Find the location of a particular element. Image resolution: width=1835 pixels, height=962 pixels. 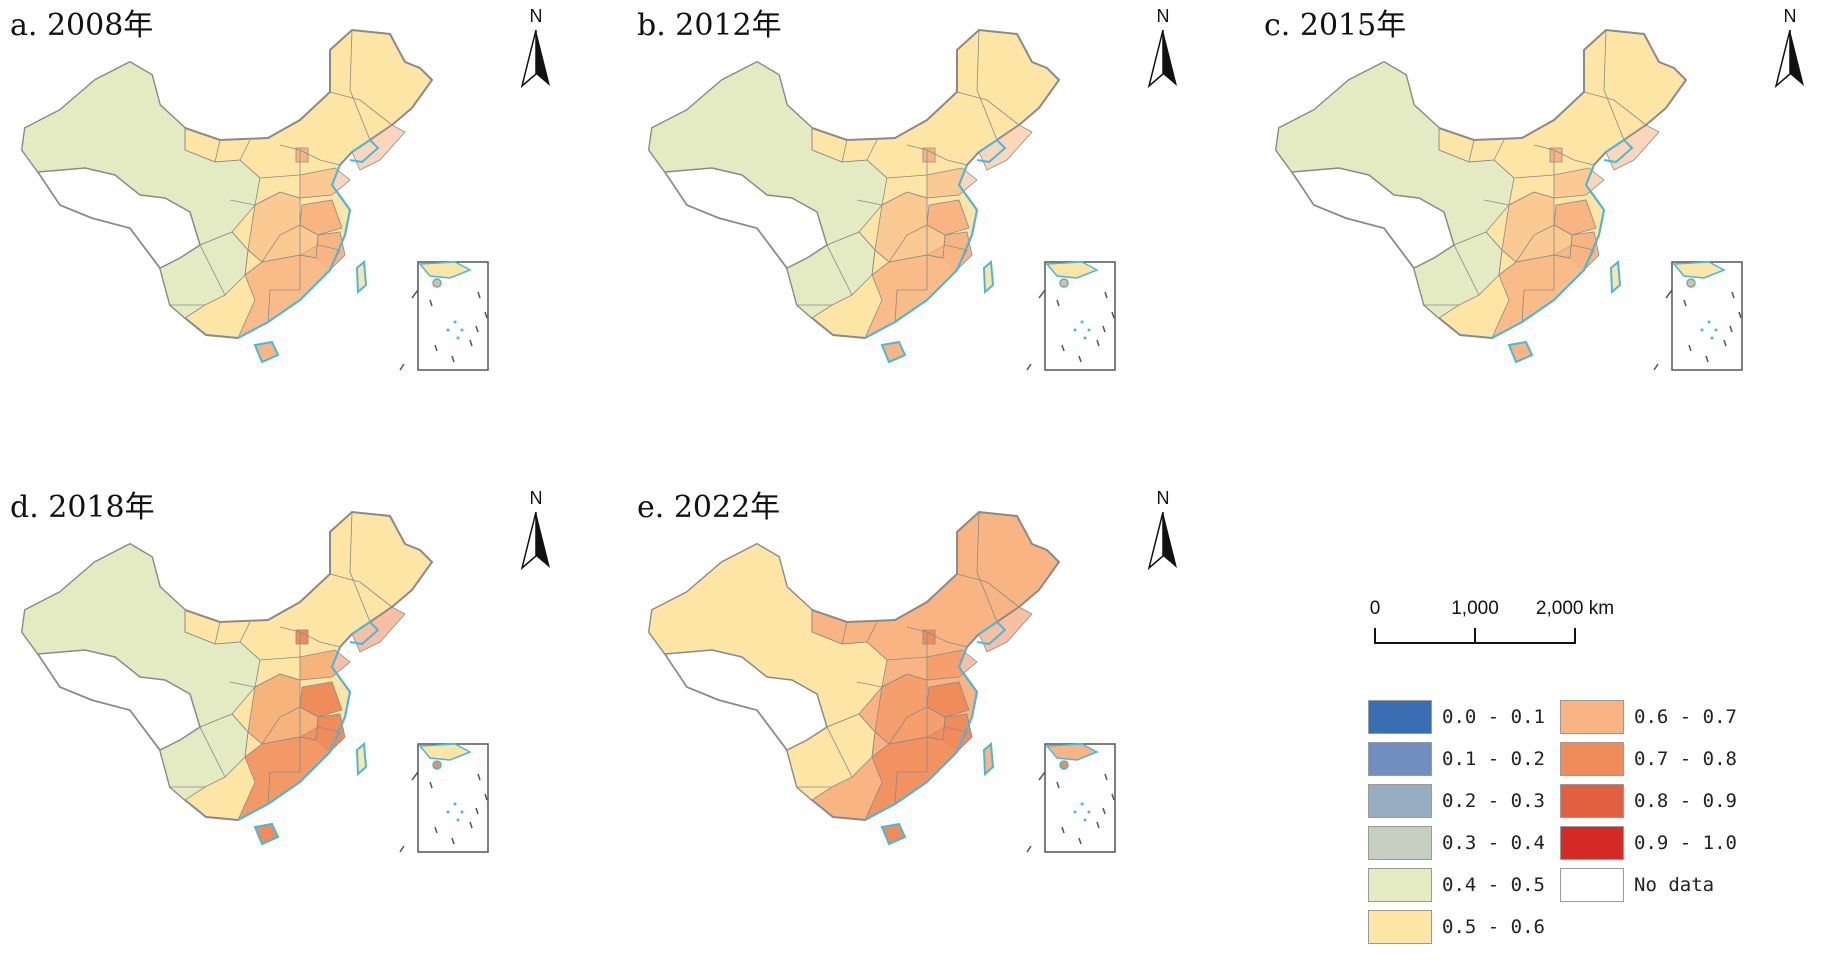

map-panel-2015: c. 2015年 is located at coordinates (1534, 220).